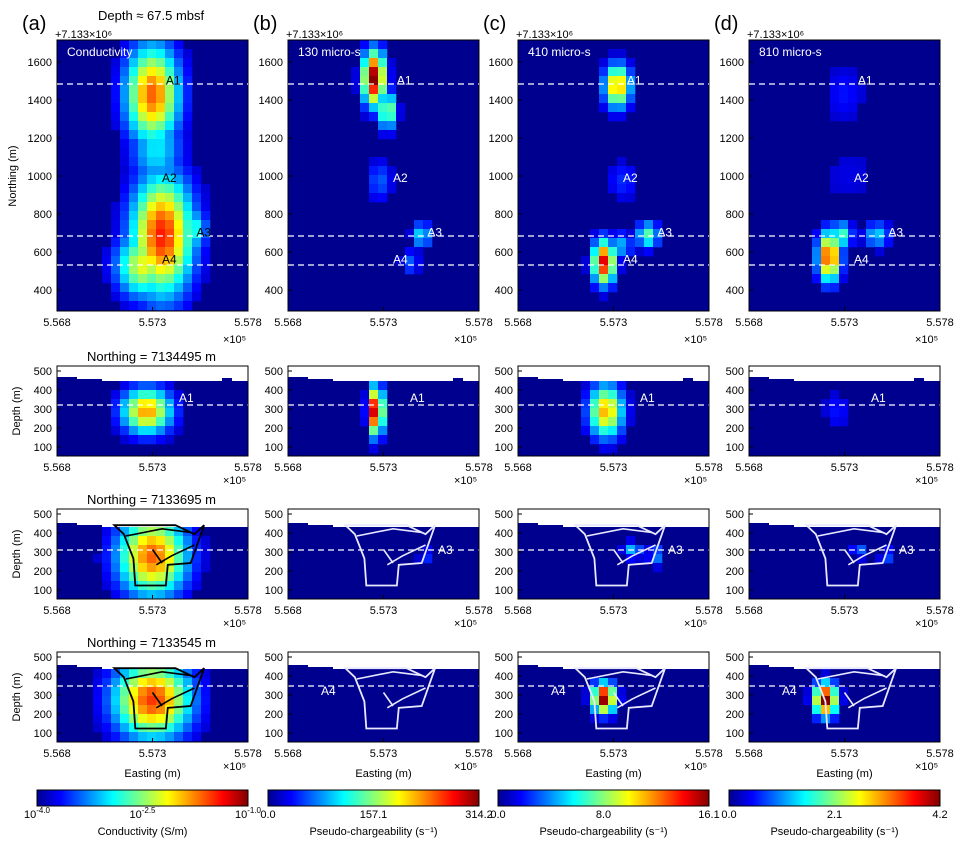  Describe the element at coordinates (919, 379) in the screenshot. I see `topo-bump` at that location.